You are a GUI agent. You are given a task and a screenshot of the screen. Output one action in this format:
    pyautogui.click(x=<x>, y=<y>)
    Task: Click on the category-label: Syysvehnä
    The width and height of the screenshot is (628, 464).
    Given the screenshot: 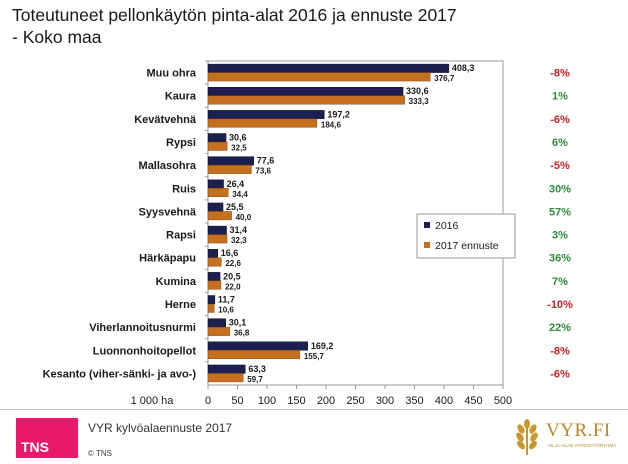 What is the action you would take?
    pyautogui.click(x=168, y=212)
    